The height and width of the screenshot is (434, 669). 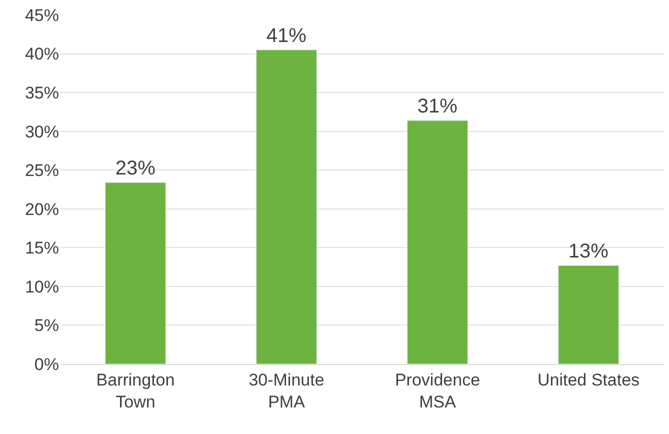 I want to click on y-tick-label: 5%, so click(x=46, y=326).